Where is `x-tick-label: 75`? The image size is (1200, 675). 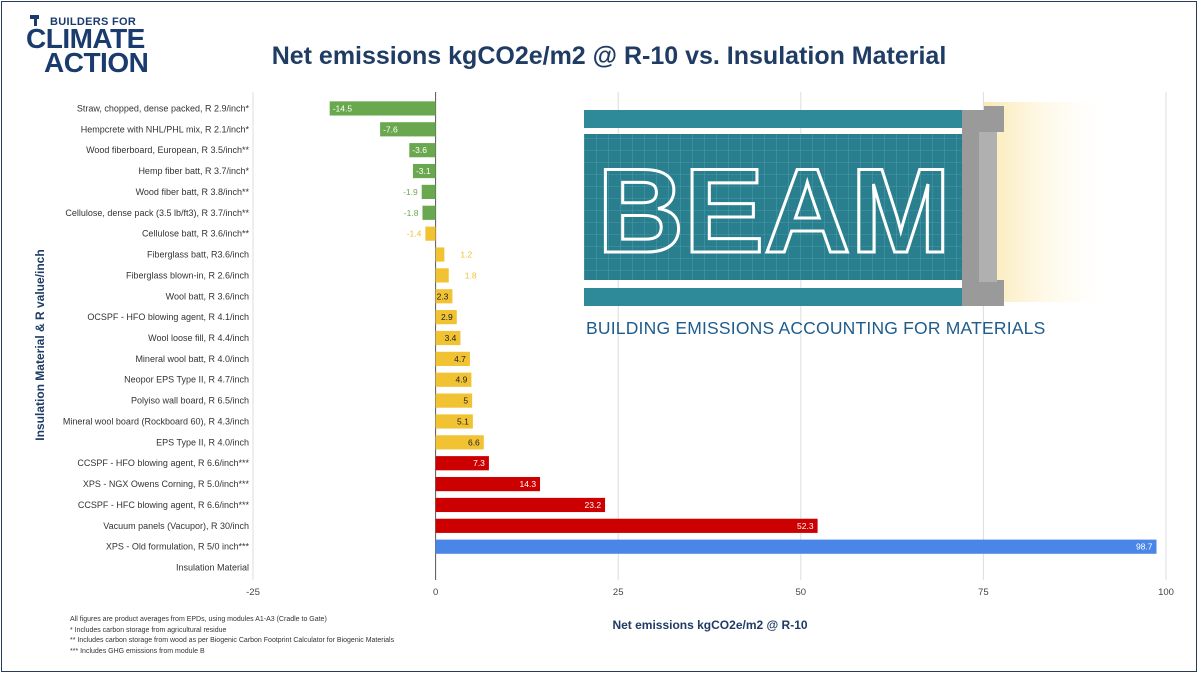 x-tick-label: 75 is located at coordinates (983, 592).